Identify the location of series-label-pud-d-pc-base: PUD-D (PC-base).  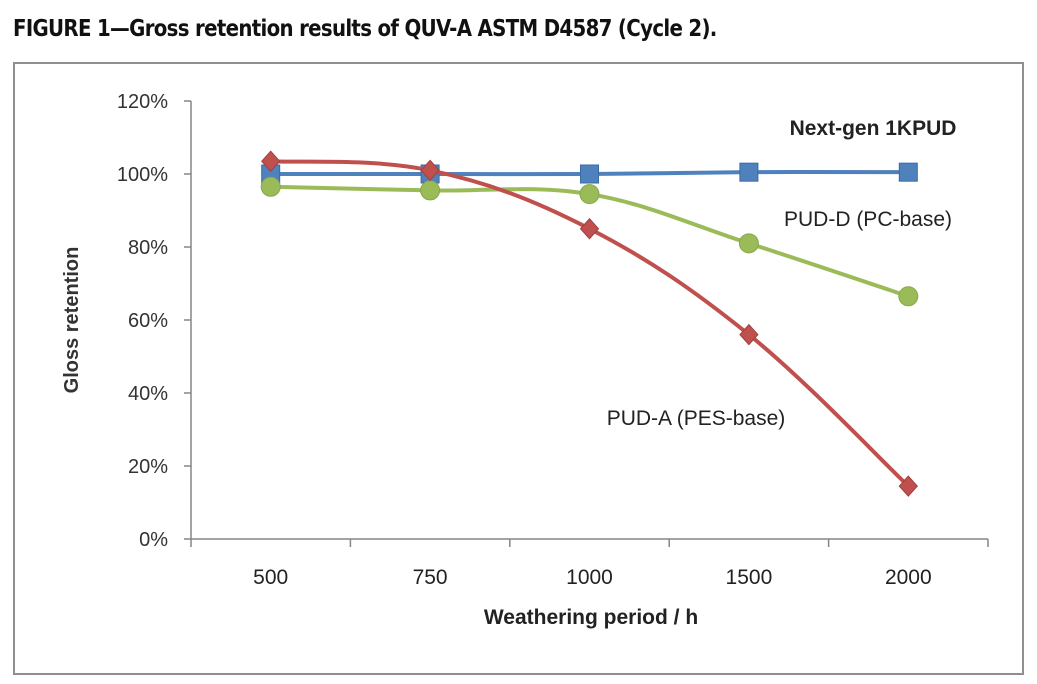
(868, 219).